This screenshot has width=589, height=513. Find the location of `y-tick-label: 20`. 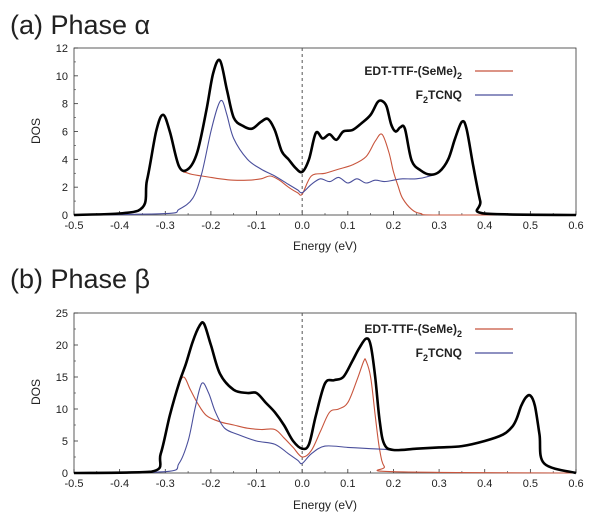

y-tick-label: 20 is located at coordinates (62, 346).